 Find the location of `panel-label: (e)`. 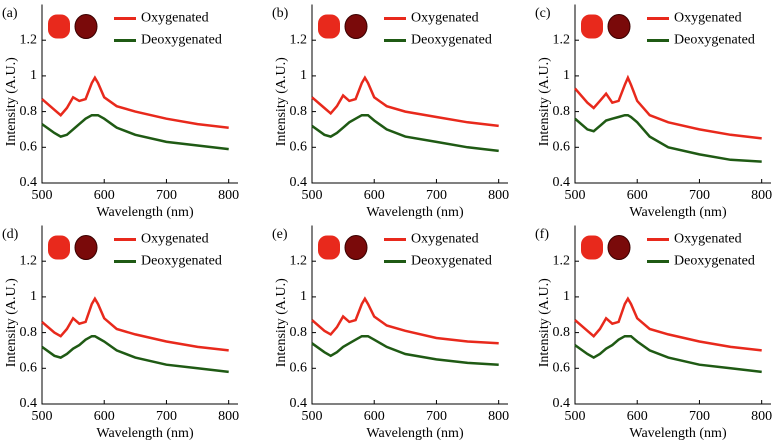

panel-label: (e) is located at coordinates (280, 234).